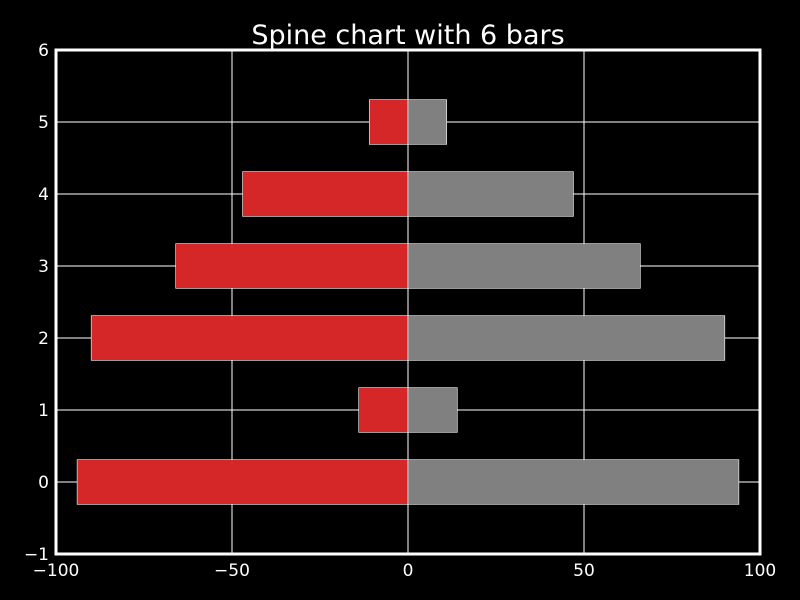  Describe the element at coordinates (43, 483) in the screenshot. I see `y-tick-label: 0` at that location.